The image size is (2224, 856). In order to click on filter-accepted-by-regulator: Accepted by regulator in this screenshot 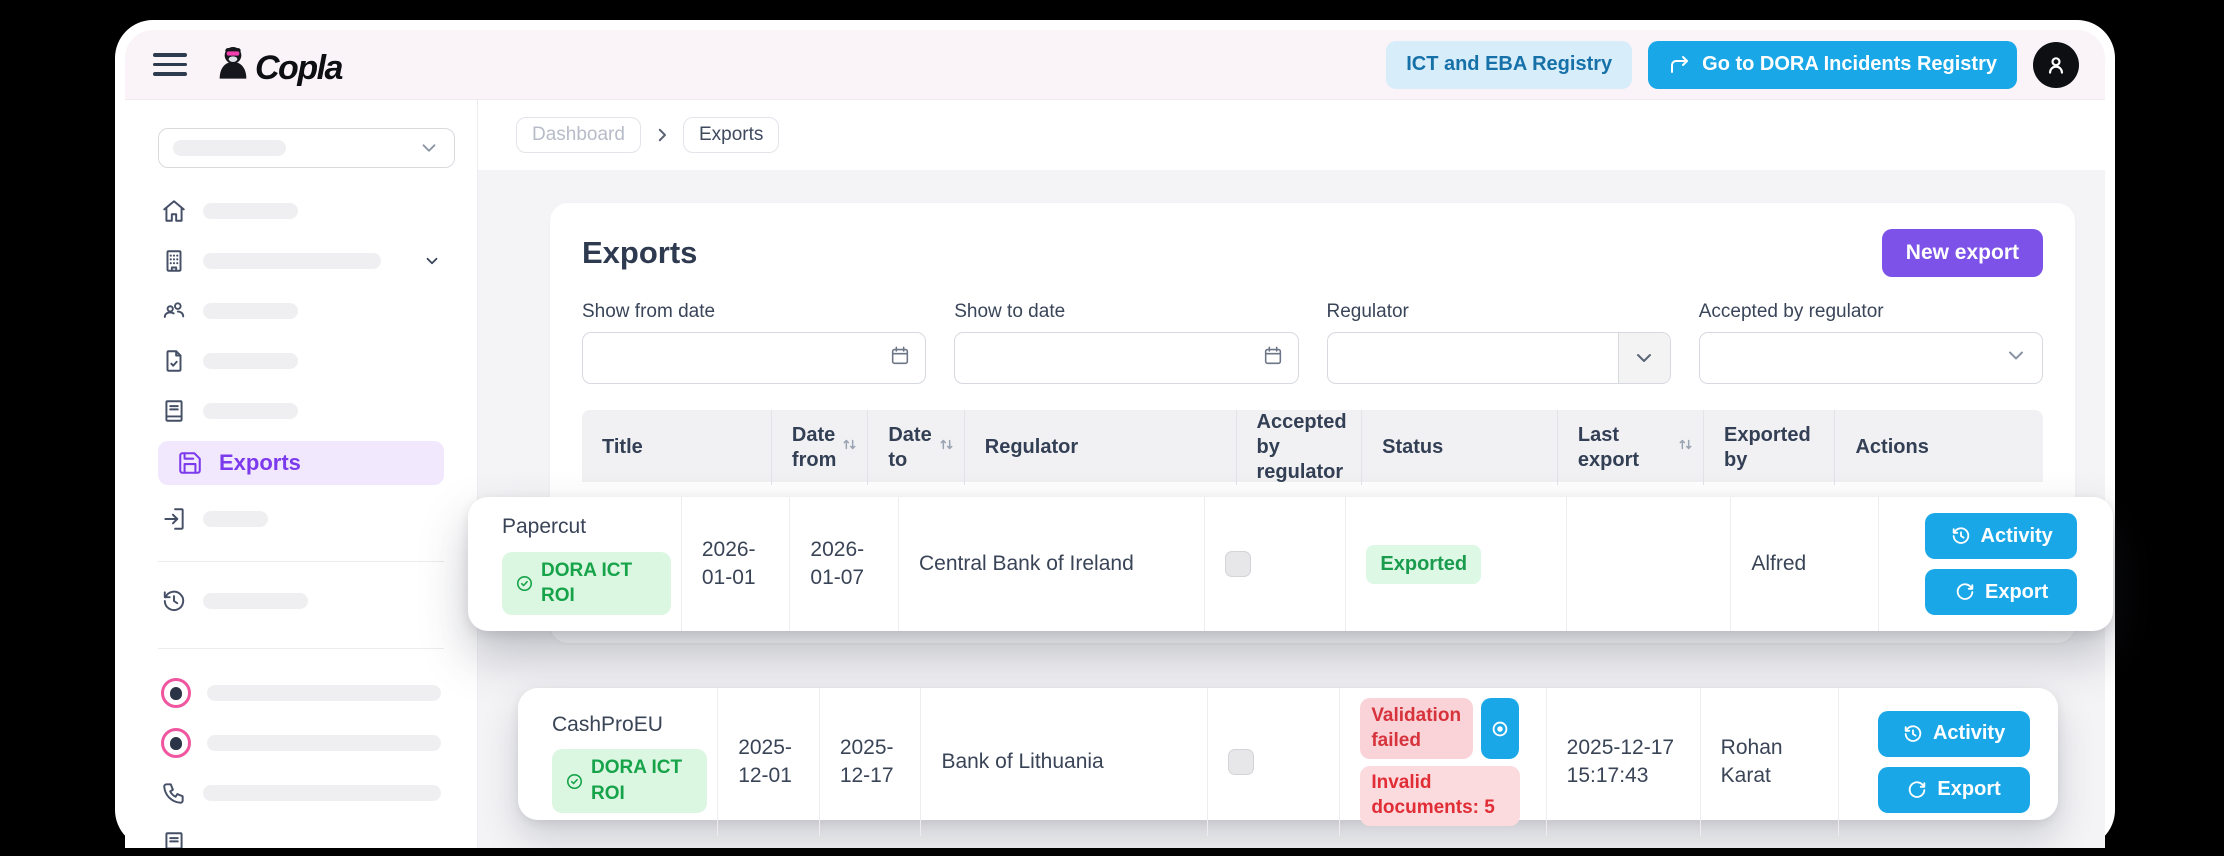, I will do `click(1870, 342)`.